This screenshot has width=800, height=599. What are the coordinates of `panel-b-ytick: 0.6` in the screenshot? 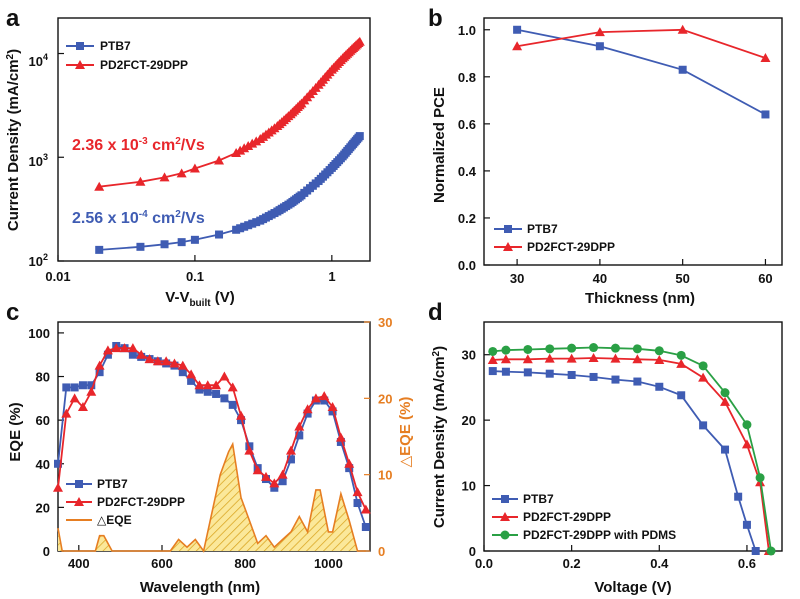 It's located at (467, 124).